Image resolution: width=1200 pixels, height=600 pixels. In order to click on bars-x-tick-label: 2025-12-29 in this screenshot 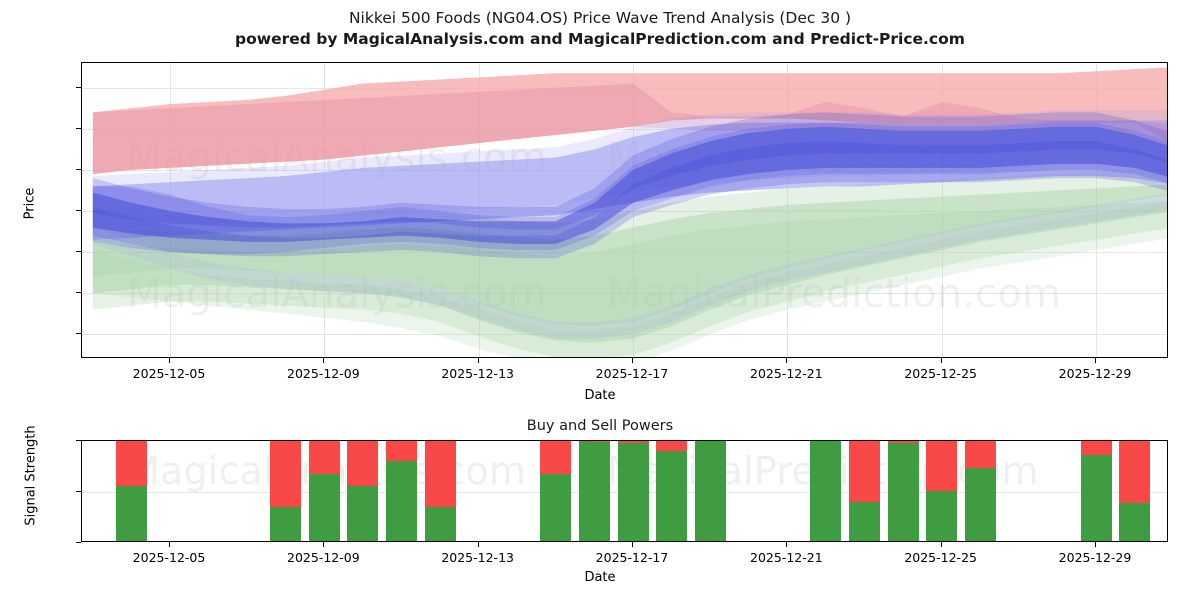, I will do `click(1095, 557)`.